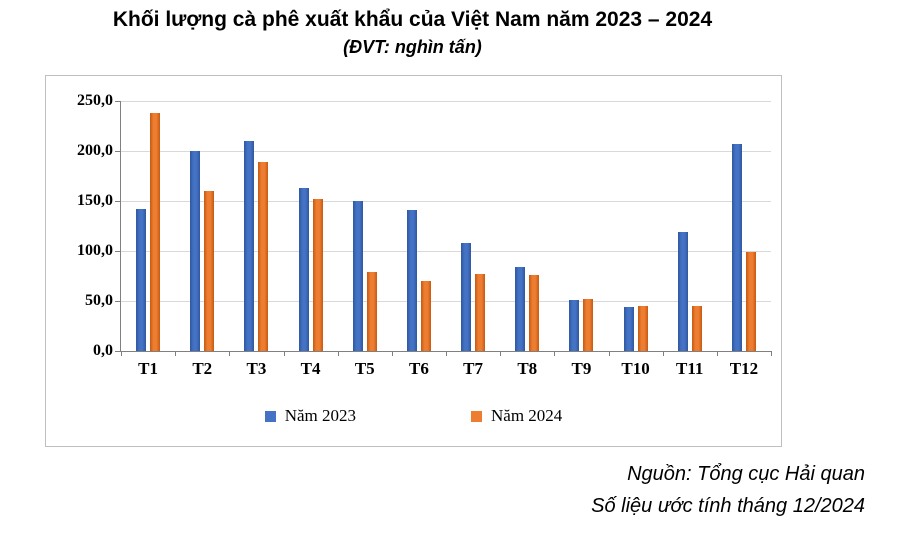  What do you see at coordinates (581, 368) in the screenshot?
I see `x-axis-label-t9: T9` at bounding box center [581, 368].